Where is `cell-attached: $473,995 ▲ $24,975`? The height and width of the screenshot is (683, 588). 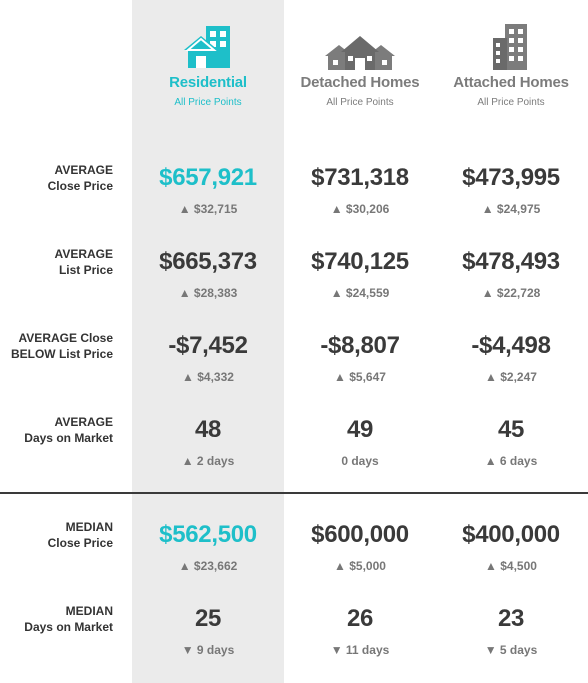 cell-attached: $473,995 ▲ $24,975 is located at coordinates (511, 190).